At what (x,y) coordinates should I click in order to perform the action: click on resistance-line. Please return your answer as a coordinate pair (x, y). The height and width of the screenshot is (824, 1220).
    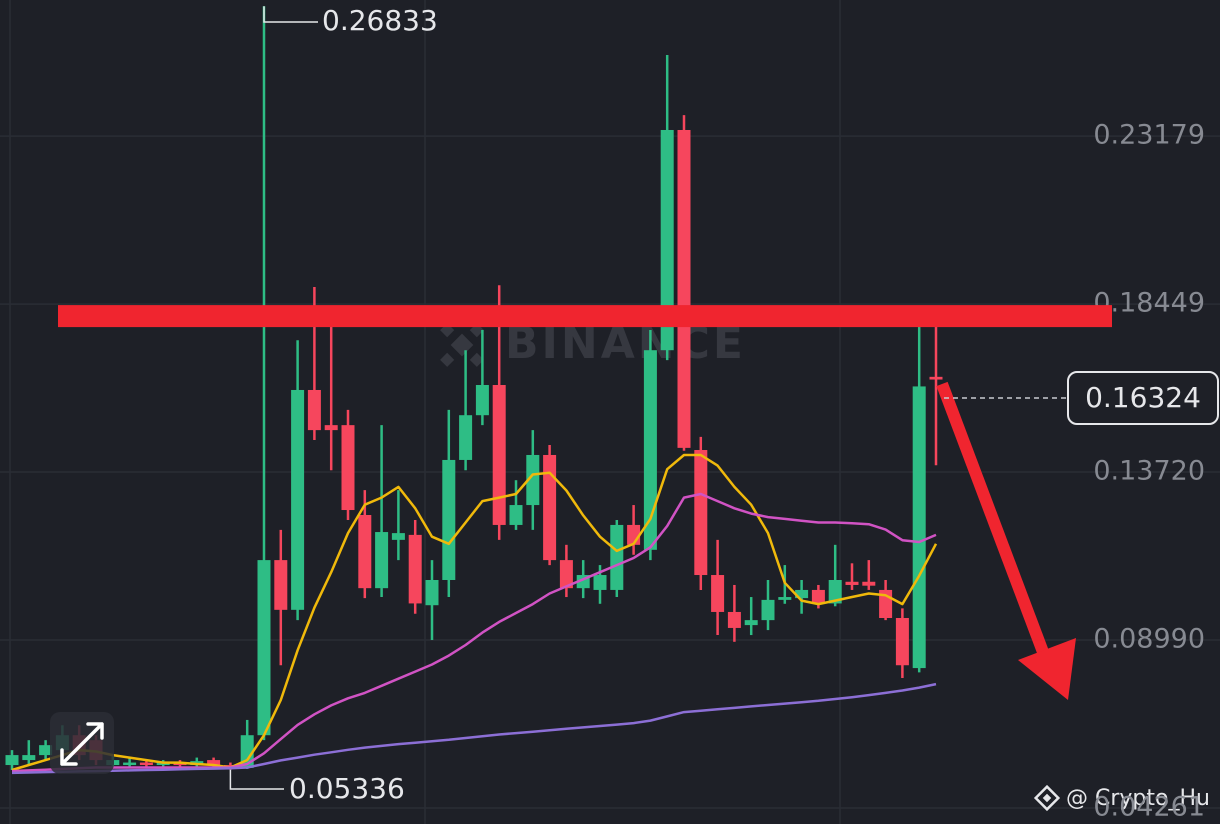
    Looking at the image, I should click on (585, 316).